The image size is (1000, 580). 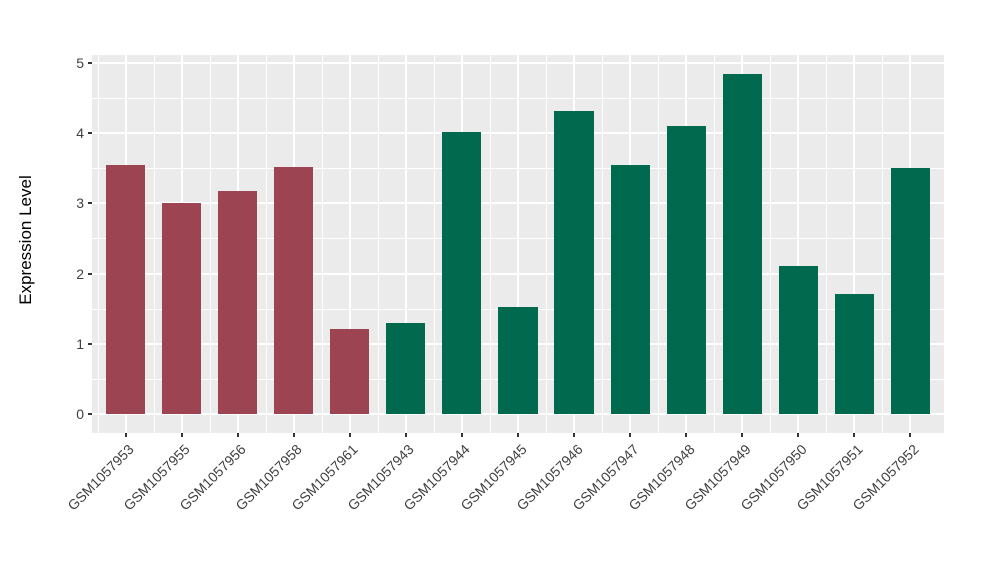 I want to click on y-tick-label: 1, so click(x=80, y=343).